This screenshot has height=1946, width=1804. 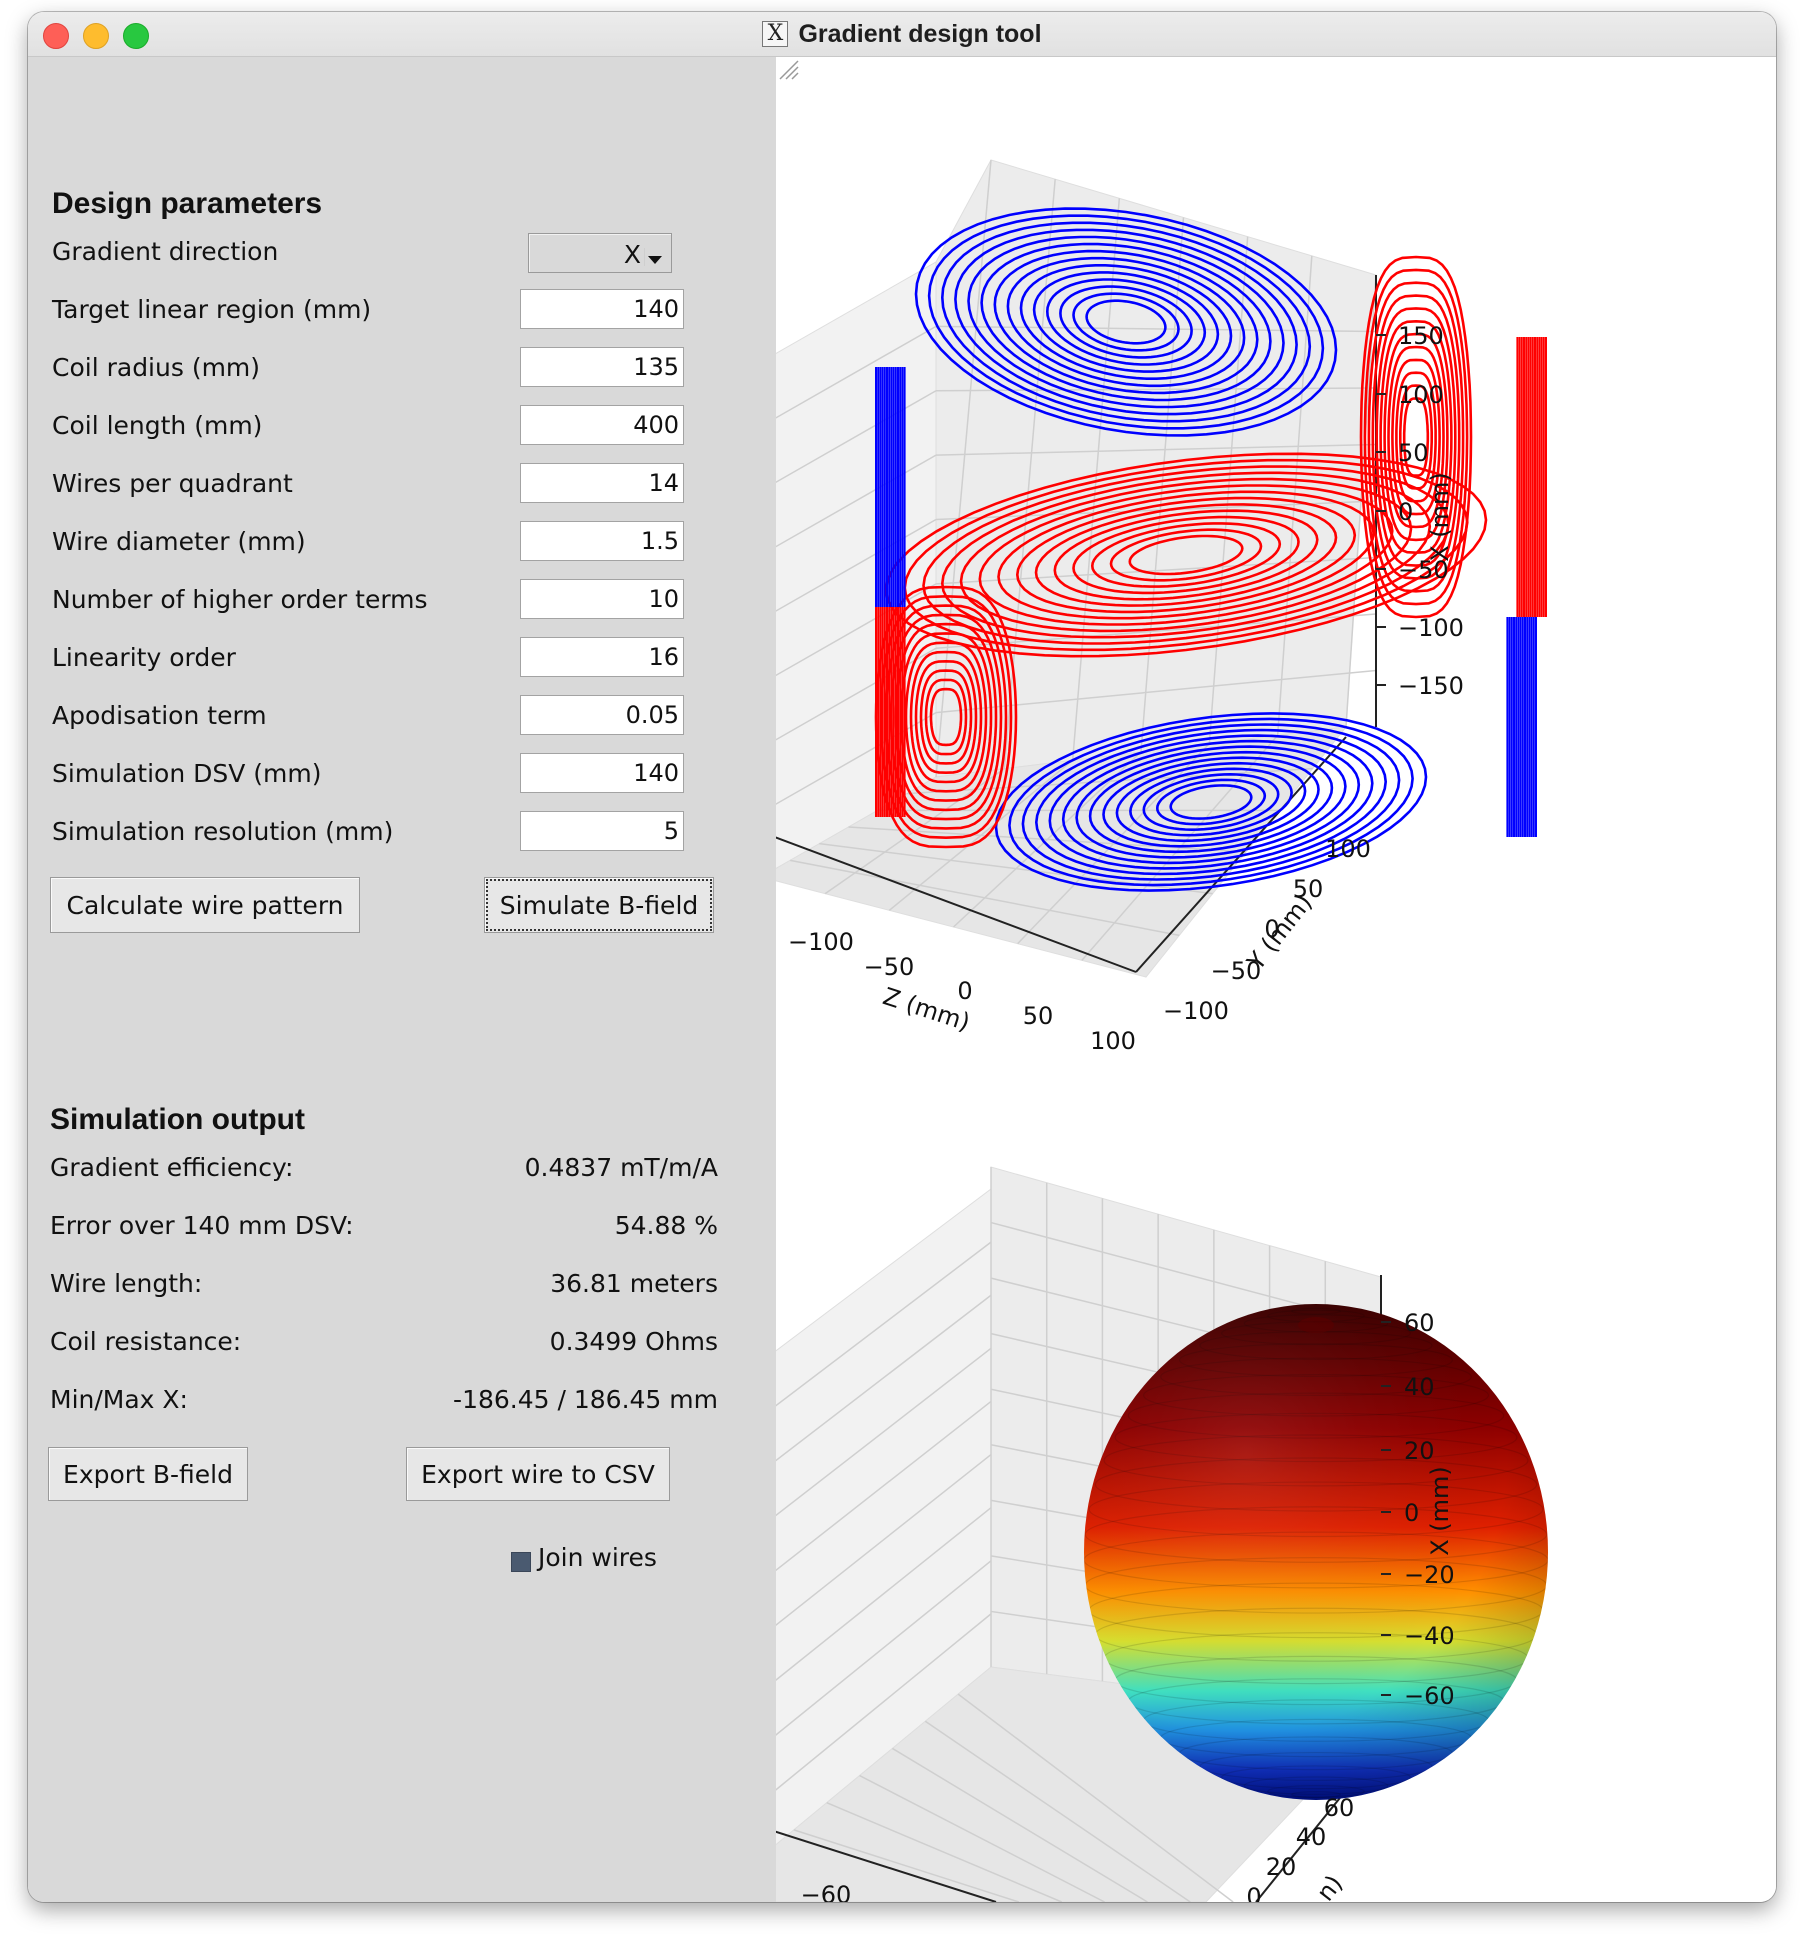 I want to click on title-bar: X Gradient design tool, so click(x=902, y=34).